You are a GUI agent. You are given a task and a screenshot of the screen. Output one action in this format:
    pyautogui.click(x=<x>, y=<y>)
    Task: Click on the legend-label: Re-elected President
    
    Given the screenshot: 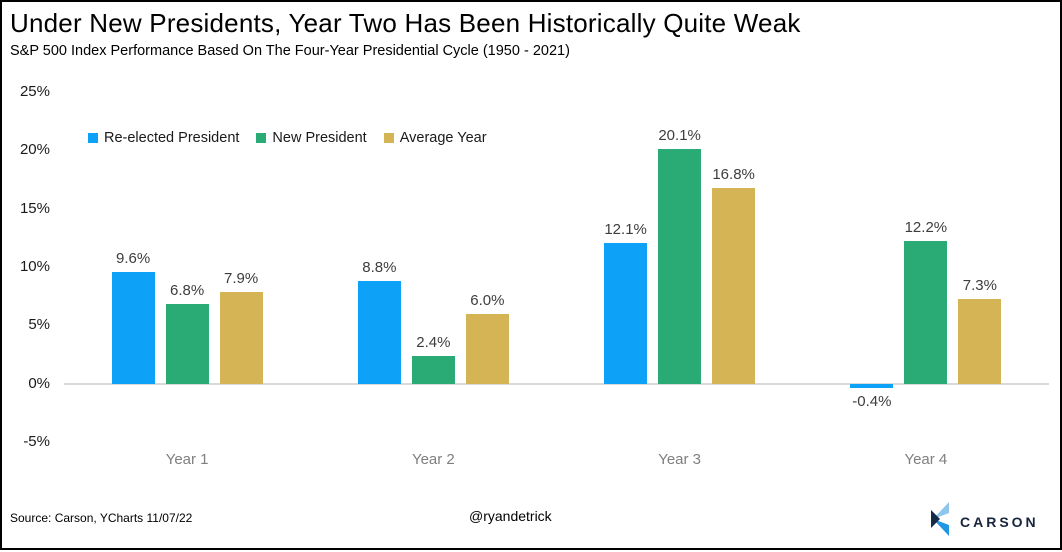 What is the action you would take?
    pyautogui.click(x=172, y=138)
    